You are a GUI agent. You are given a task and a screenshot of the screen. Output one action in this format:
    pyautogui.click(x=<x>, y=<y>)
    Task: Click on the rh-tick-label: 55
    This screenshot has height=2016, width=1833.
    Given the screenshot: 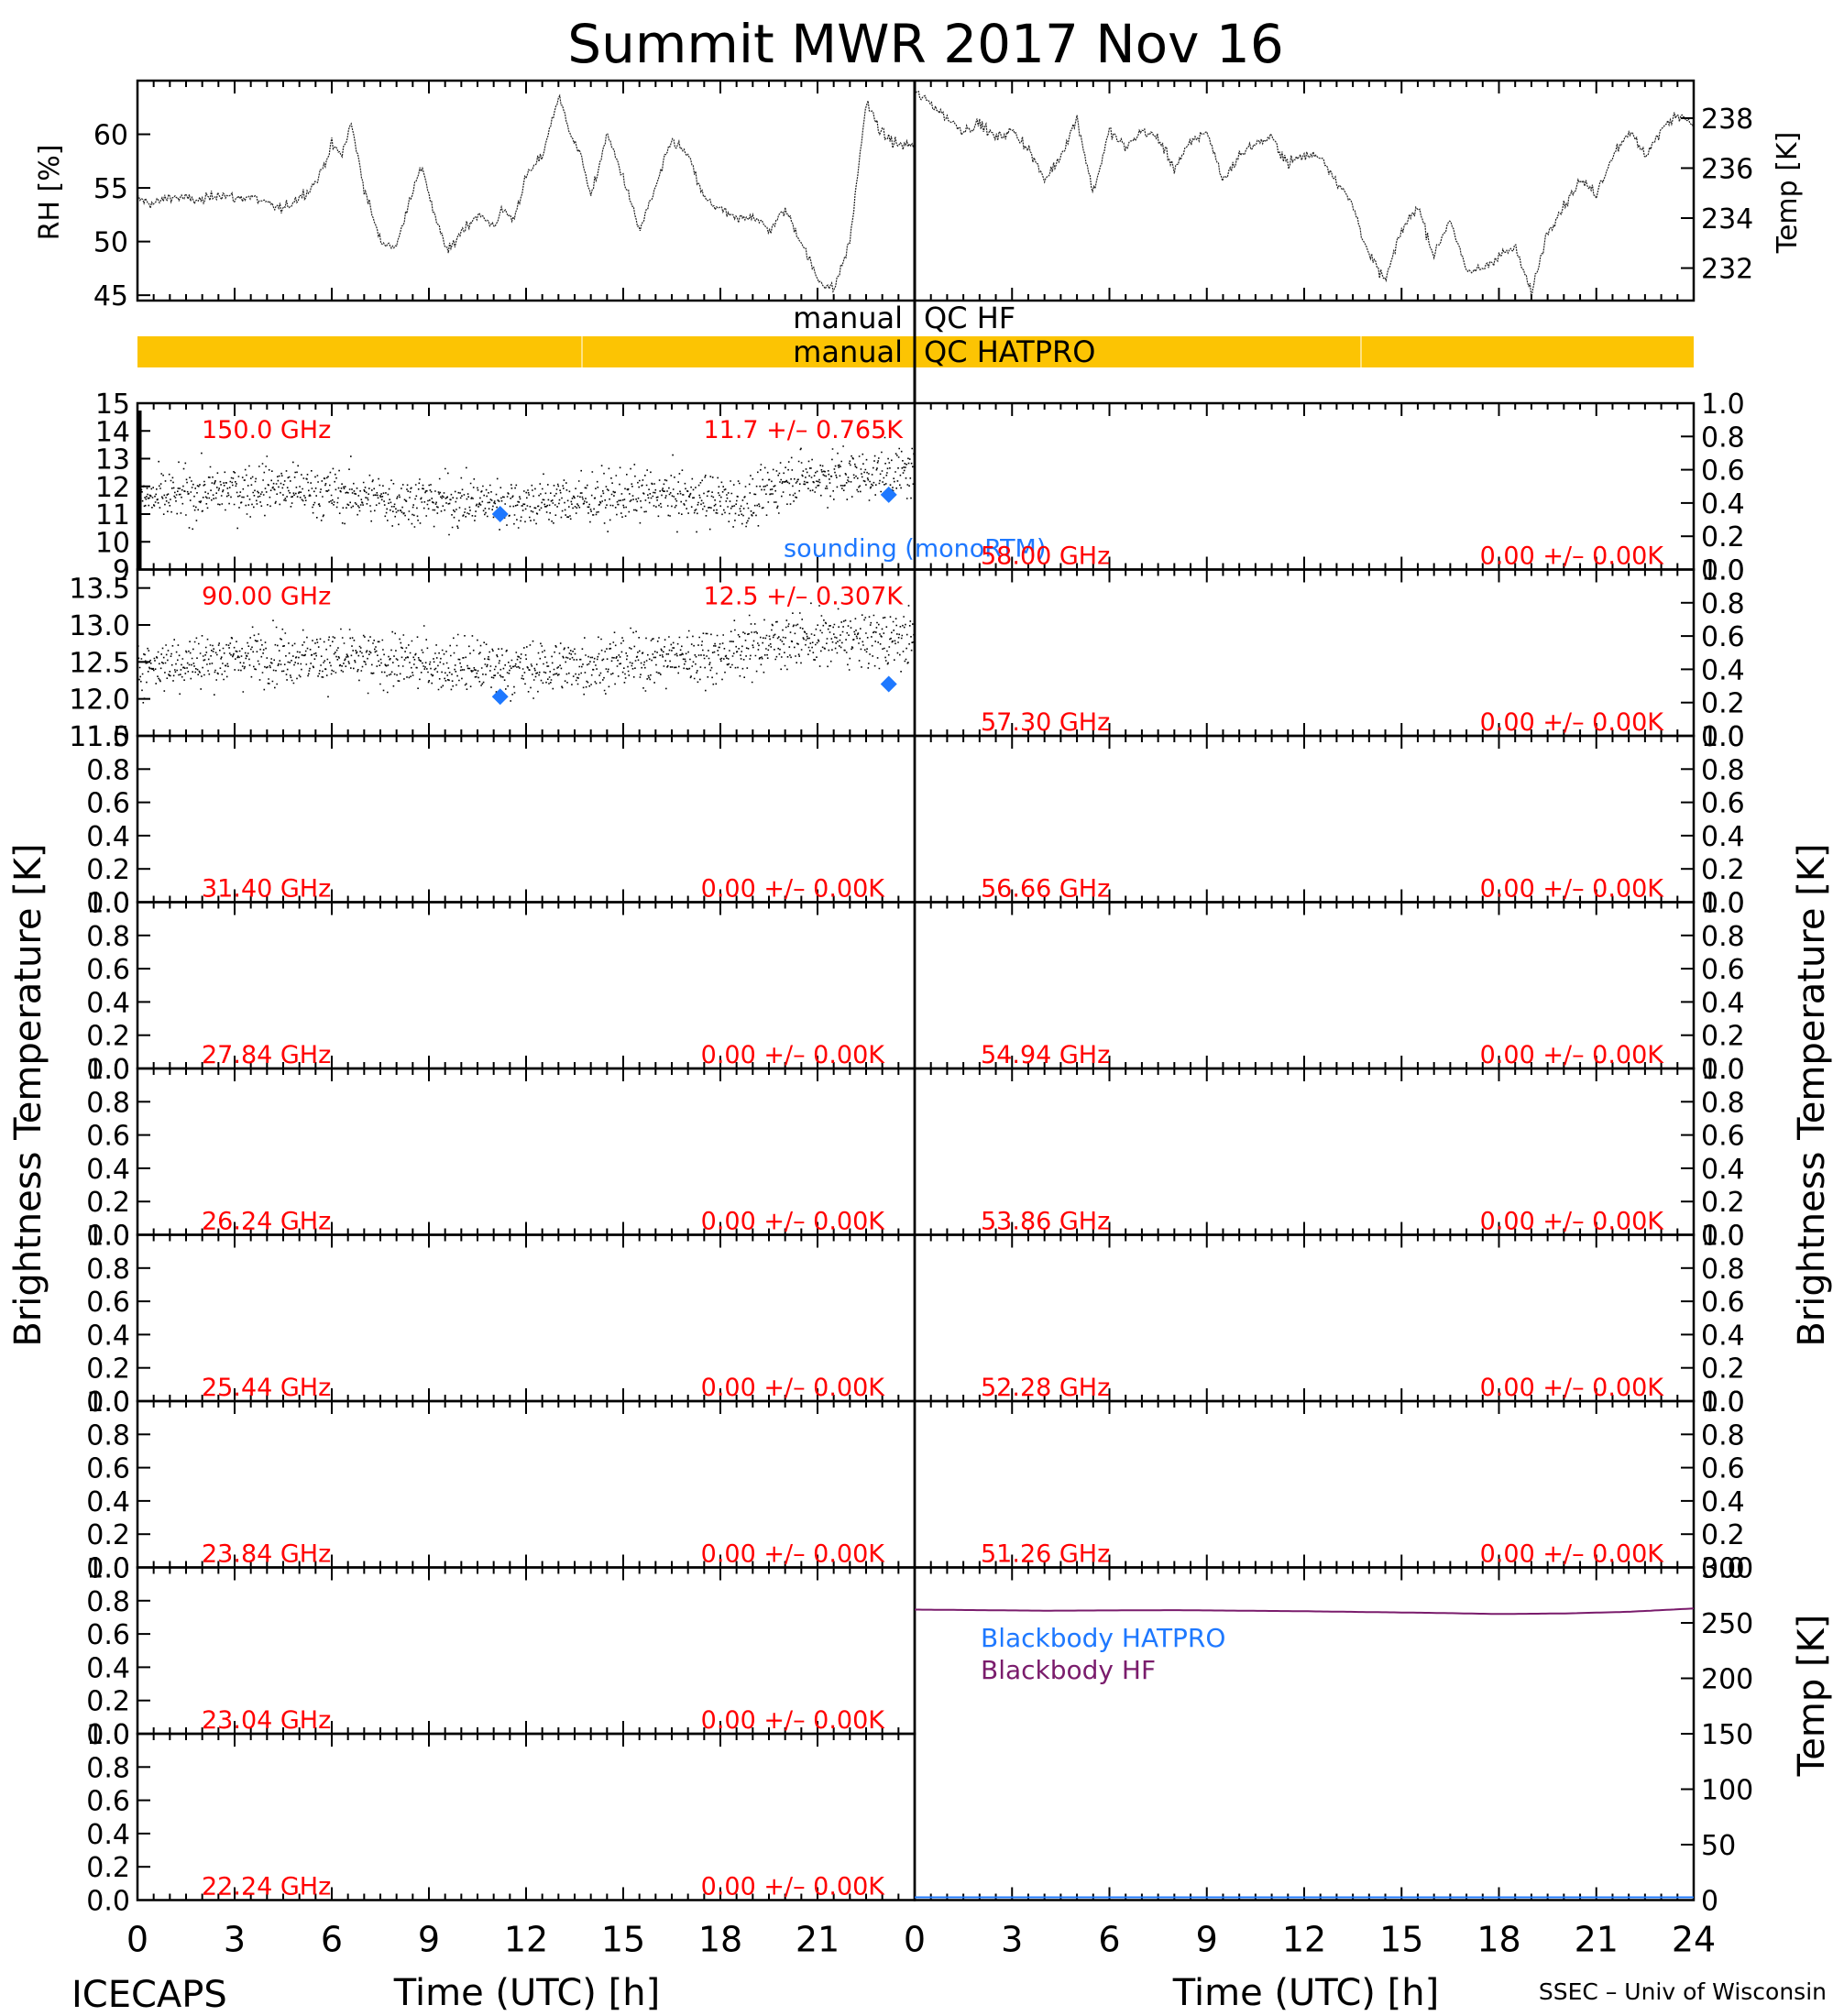 What is the action you would take?
    pyautogui.click(x=110, y=189)
    